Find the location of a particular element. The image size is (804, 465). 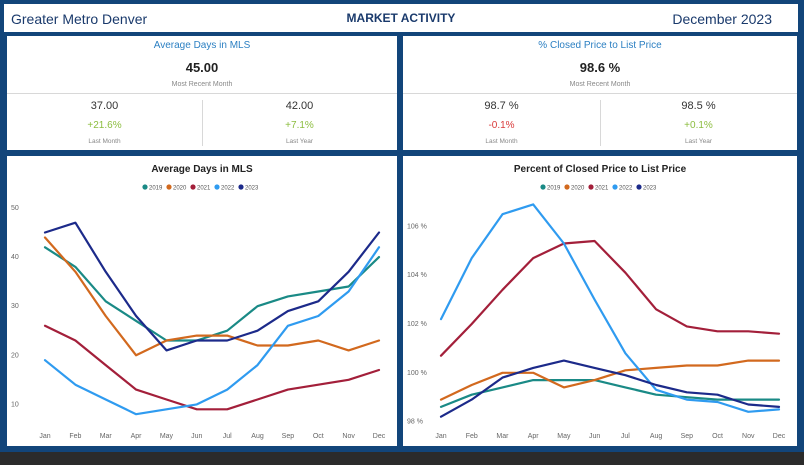

chart-title: Percent of Closed Price to List Price is located at coordinates (600, 169).